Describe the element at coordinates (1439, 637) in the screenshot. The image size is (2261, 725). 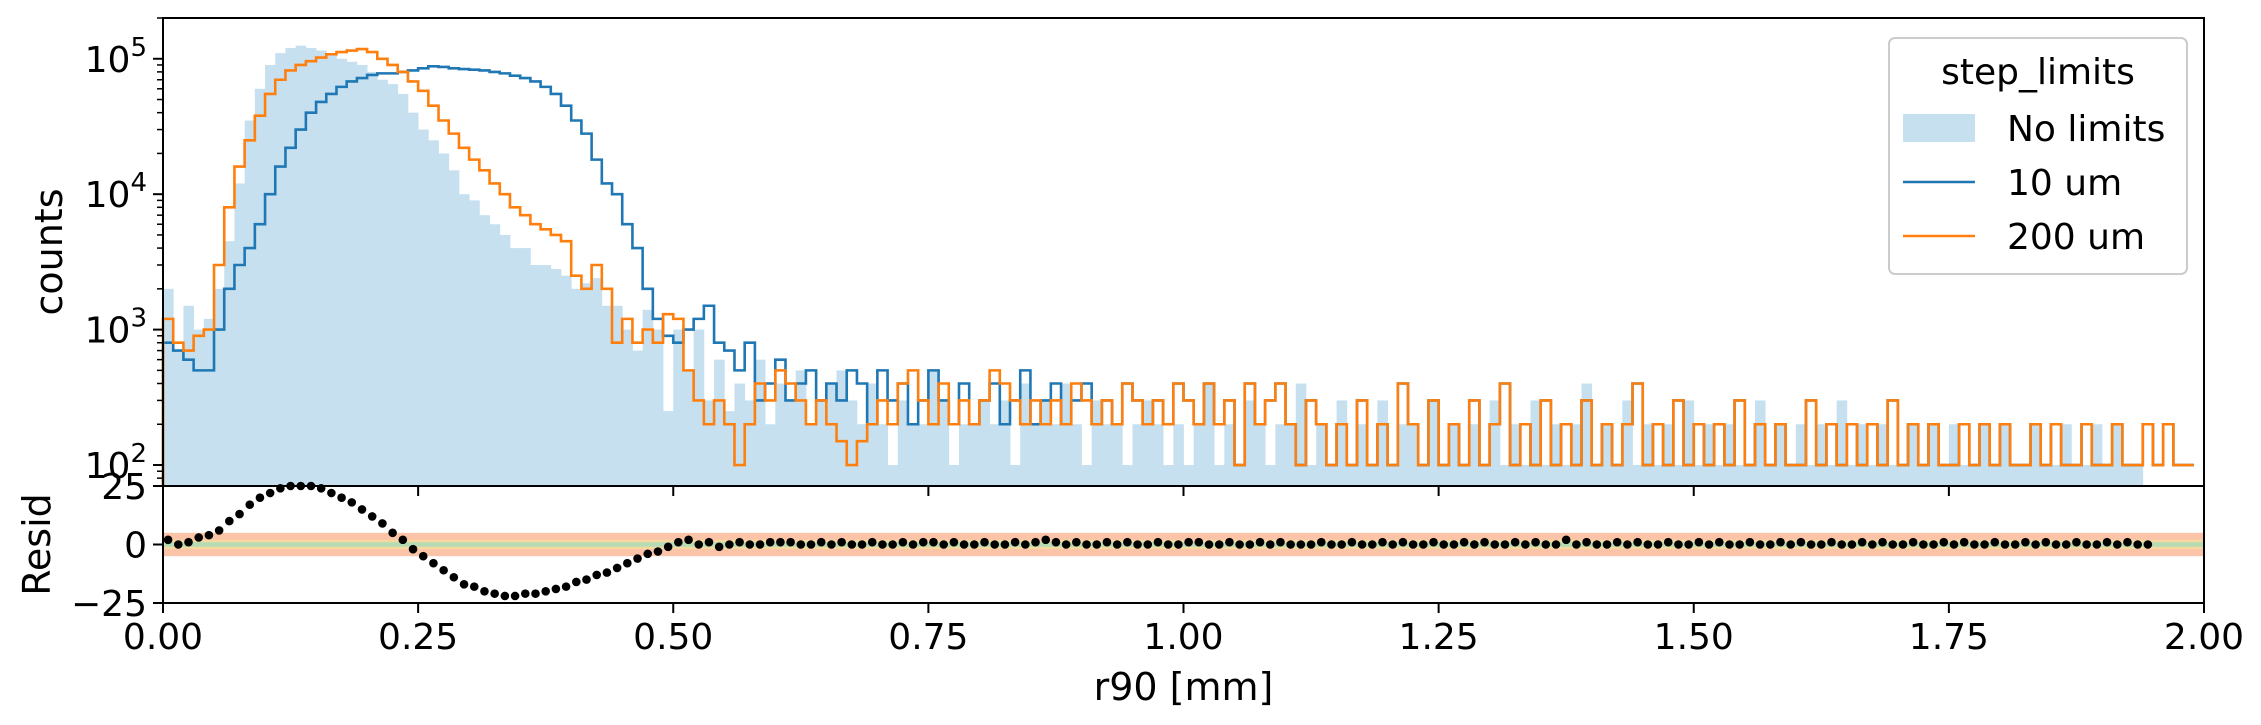
I see `x-tick-label: 1.25` at that location.